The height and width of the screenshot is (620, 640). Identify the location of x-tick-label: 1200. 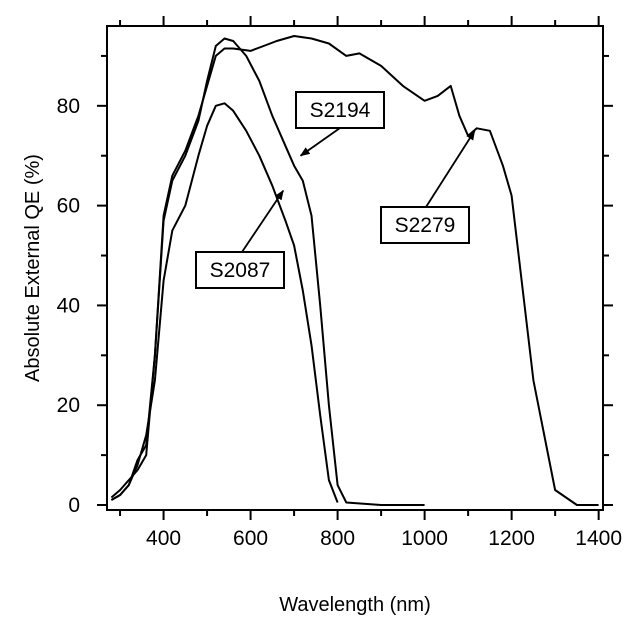
(511, 538).